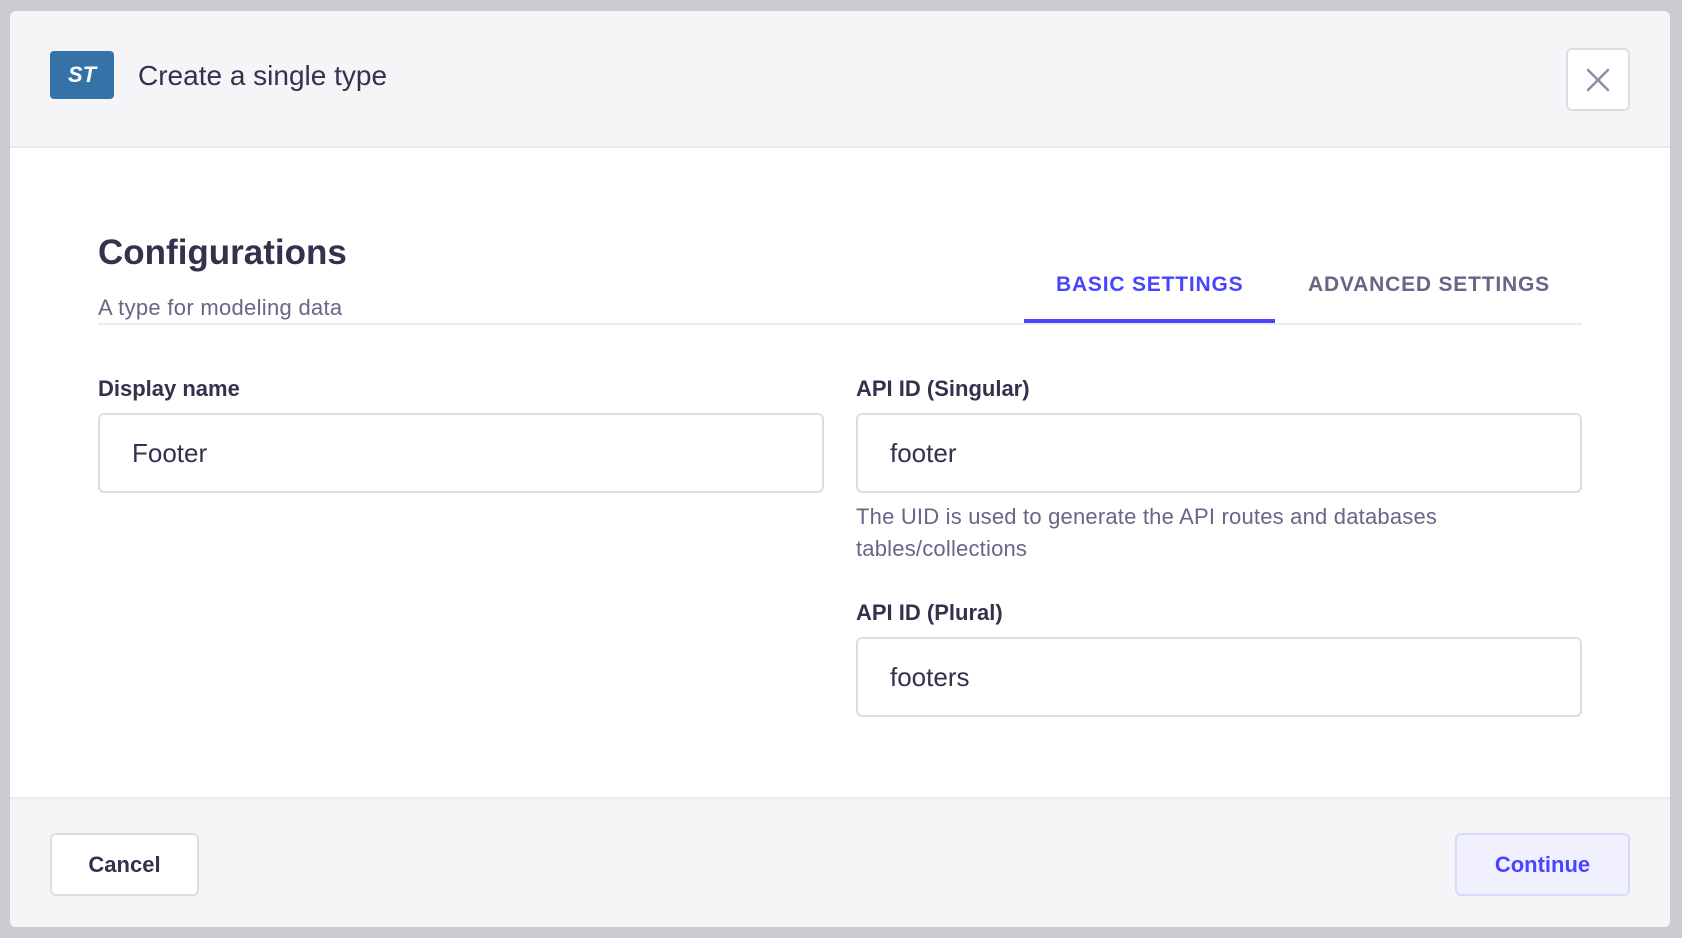 This screenshot has width=1682, height=938. Describe the element at coordinates (1219, 677) in the screenshot. I see `api-id-plural-input: footers` at that location.